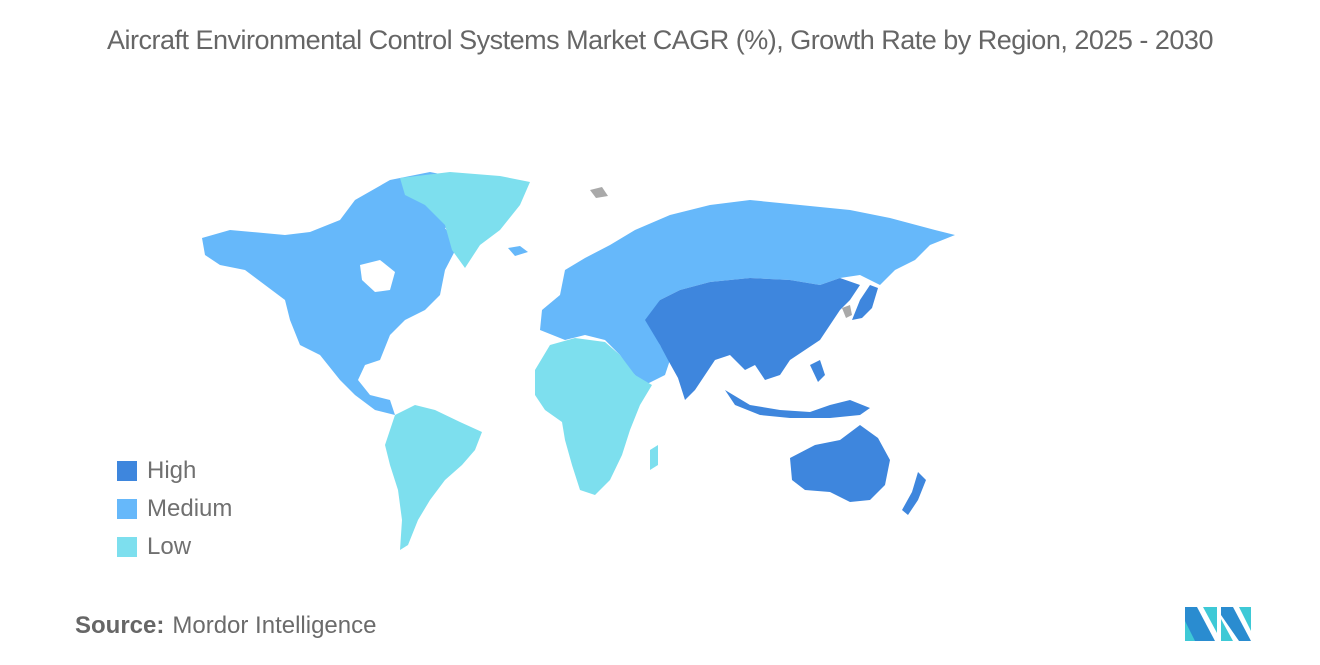  Describe the element at coordinates (127, 509) in the screenshot. I see `legend-swatch-medium` at that location.